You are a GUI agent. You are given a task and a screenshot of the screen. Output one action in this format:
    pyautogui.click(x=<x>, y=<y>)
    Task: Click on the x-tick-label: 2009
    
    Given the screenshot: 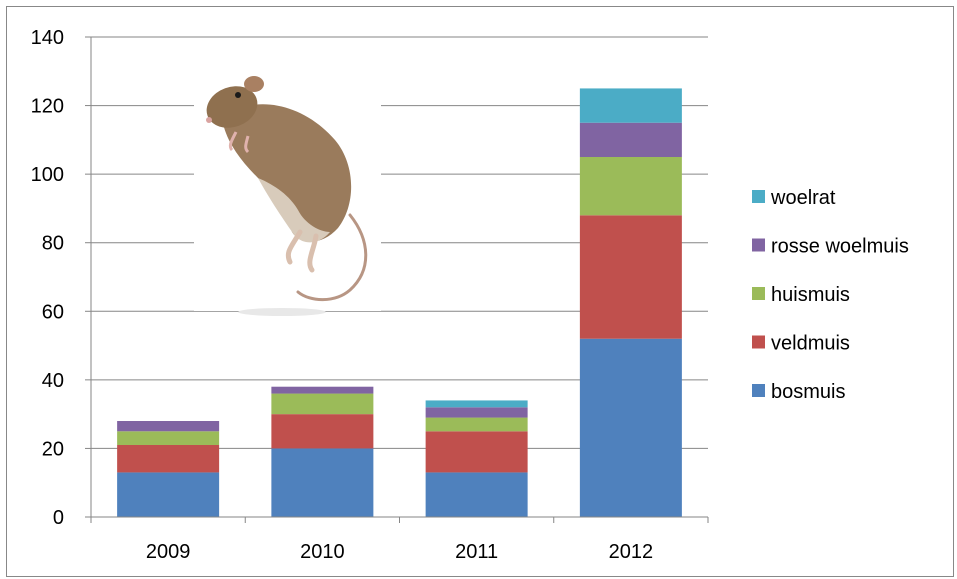 What is the action you would take?
    pyautogui.click(x=168, y=552)
    